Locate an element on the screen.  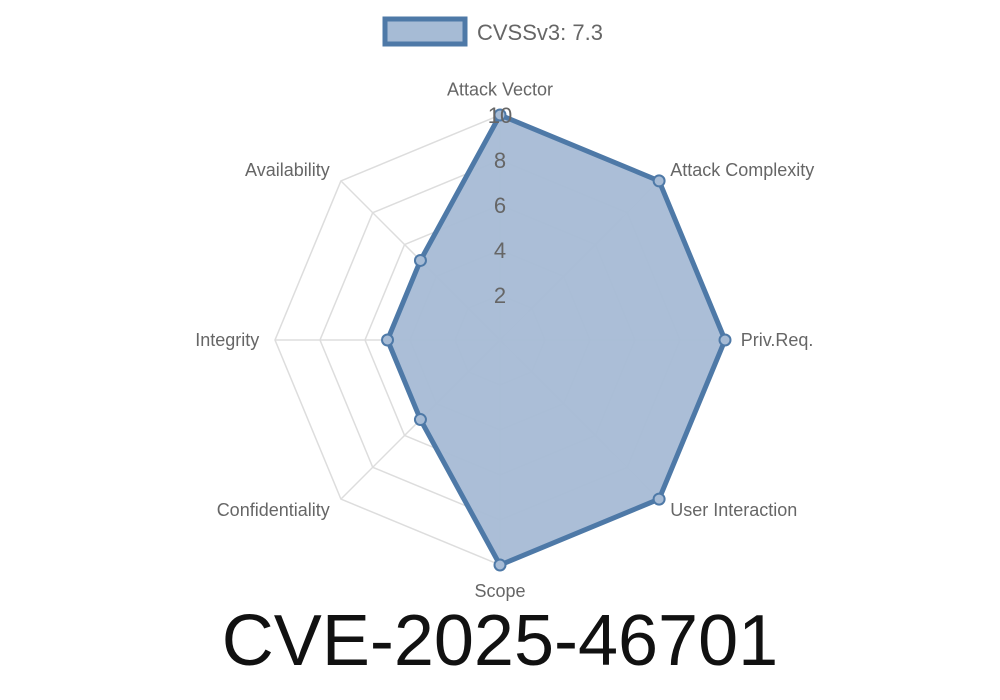
axis-label: Confidentiality is located at coordinates (273, 510).